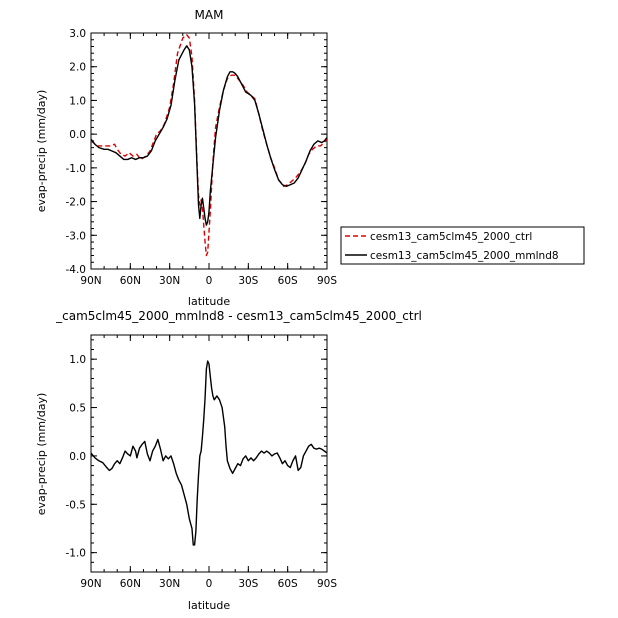 Image resolution: width=618 pixels, height=618 pixels. Describe the element at coordinates (76, 203) in the screenshot. I see `top-y-tick-label: -2.0` at that location.